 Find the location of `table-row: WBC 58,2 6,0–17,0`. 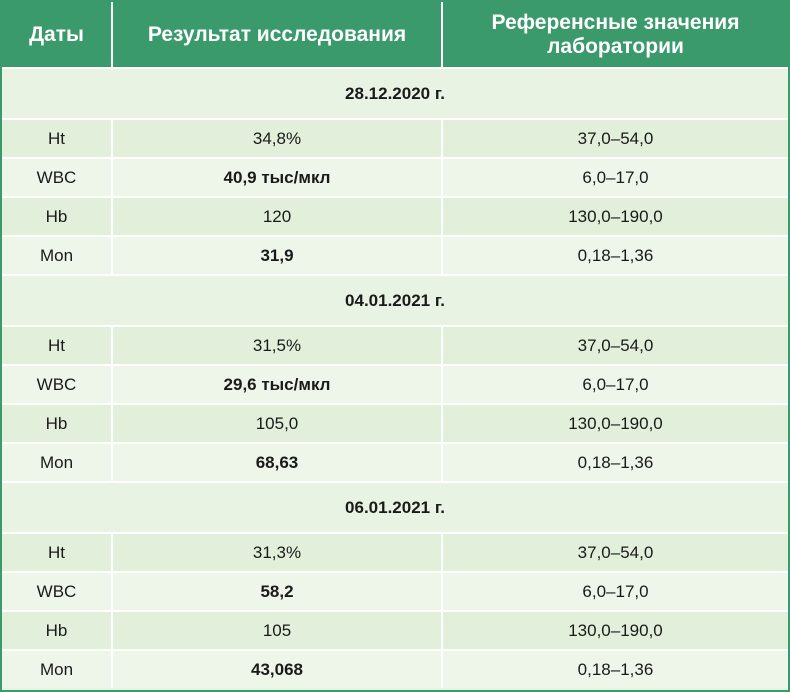

table-row: WBC 58,2 6,0–17,0 is located at coordinates (395, 591).